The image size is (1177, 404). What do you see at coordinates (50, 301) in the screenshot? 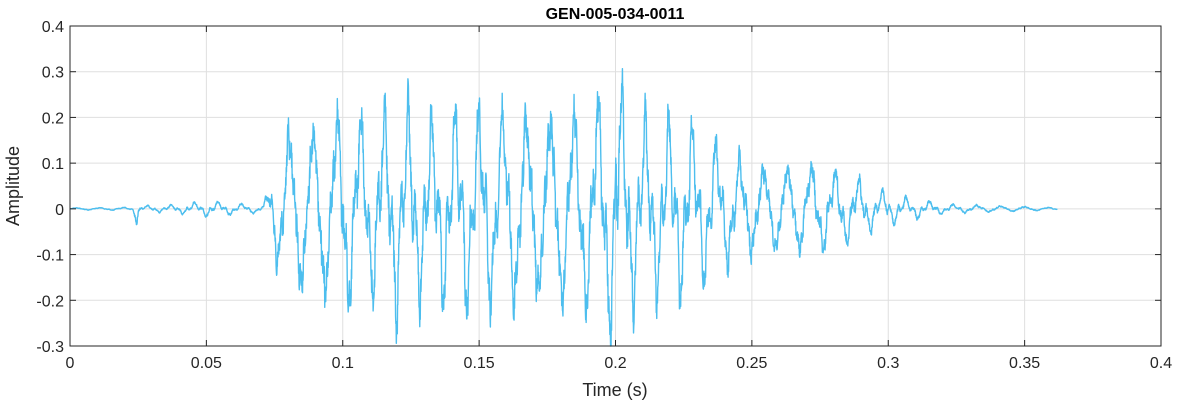
I see `y-tick-label: -0.2` at bounding box center [50, 301].